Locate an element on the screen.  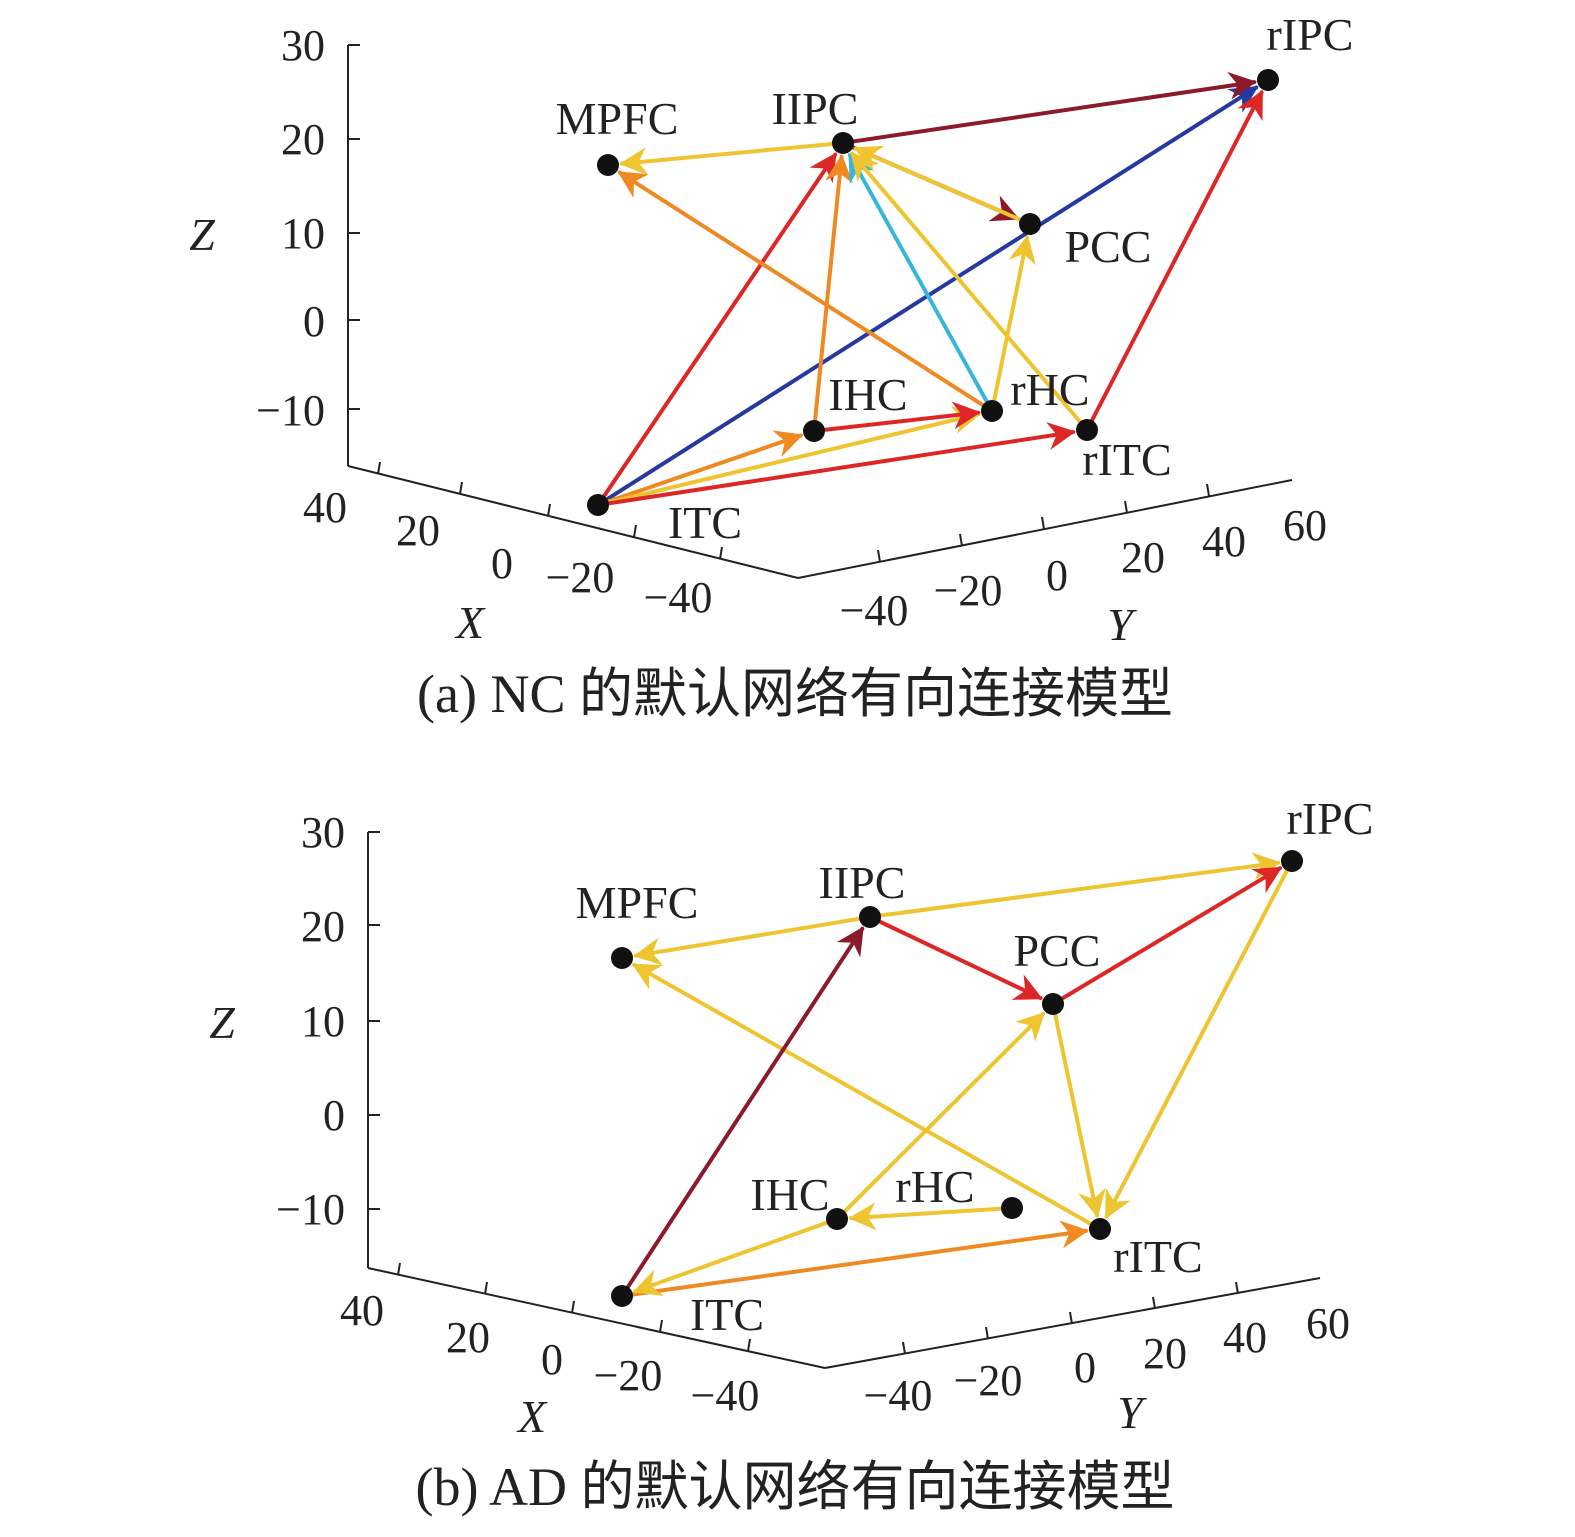
y-tick-label: 0 is located at coordinates (1085, 1367).